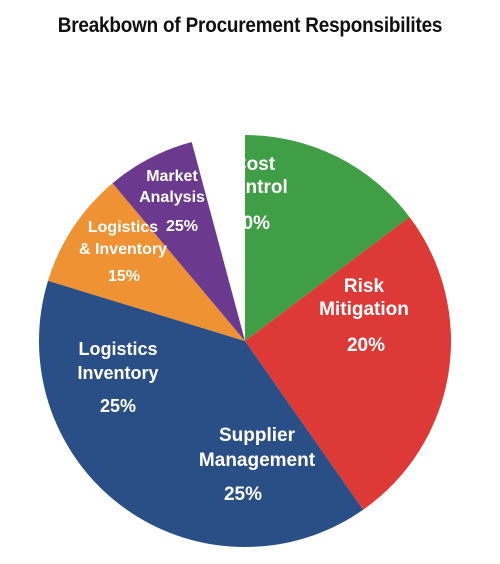  What do you see at coordinates (257, 460) in the screenshot?
I see `slice-label: Management` at bounding box center [257, 460].